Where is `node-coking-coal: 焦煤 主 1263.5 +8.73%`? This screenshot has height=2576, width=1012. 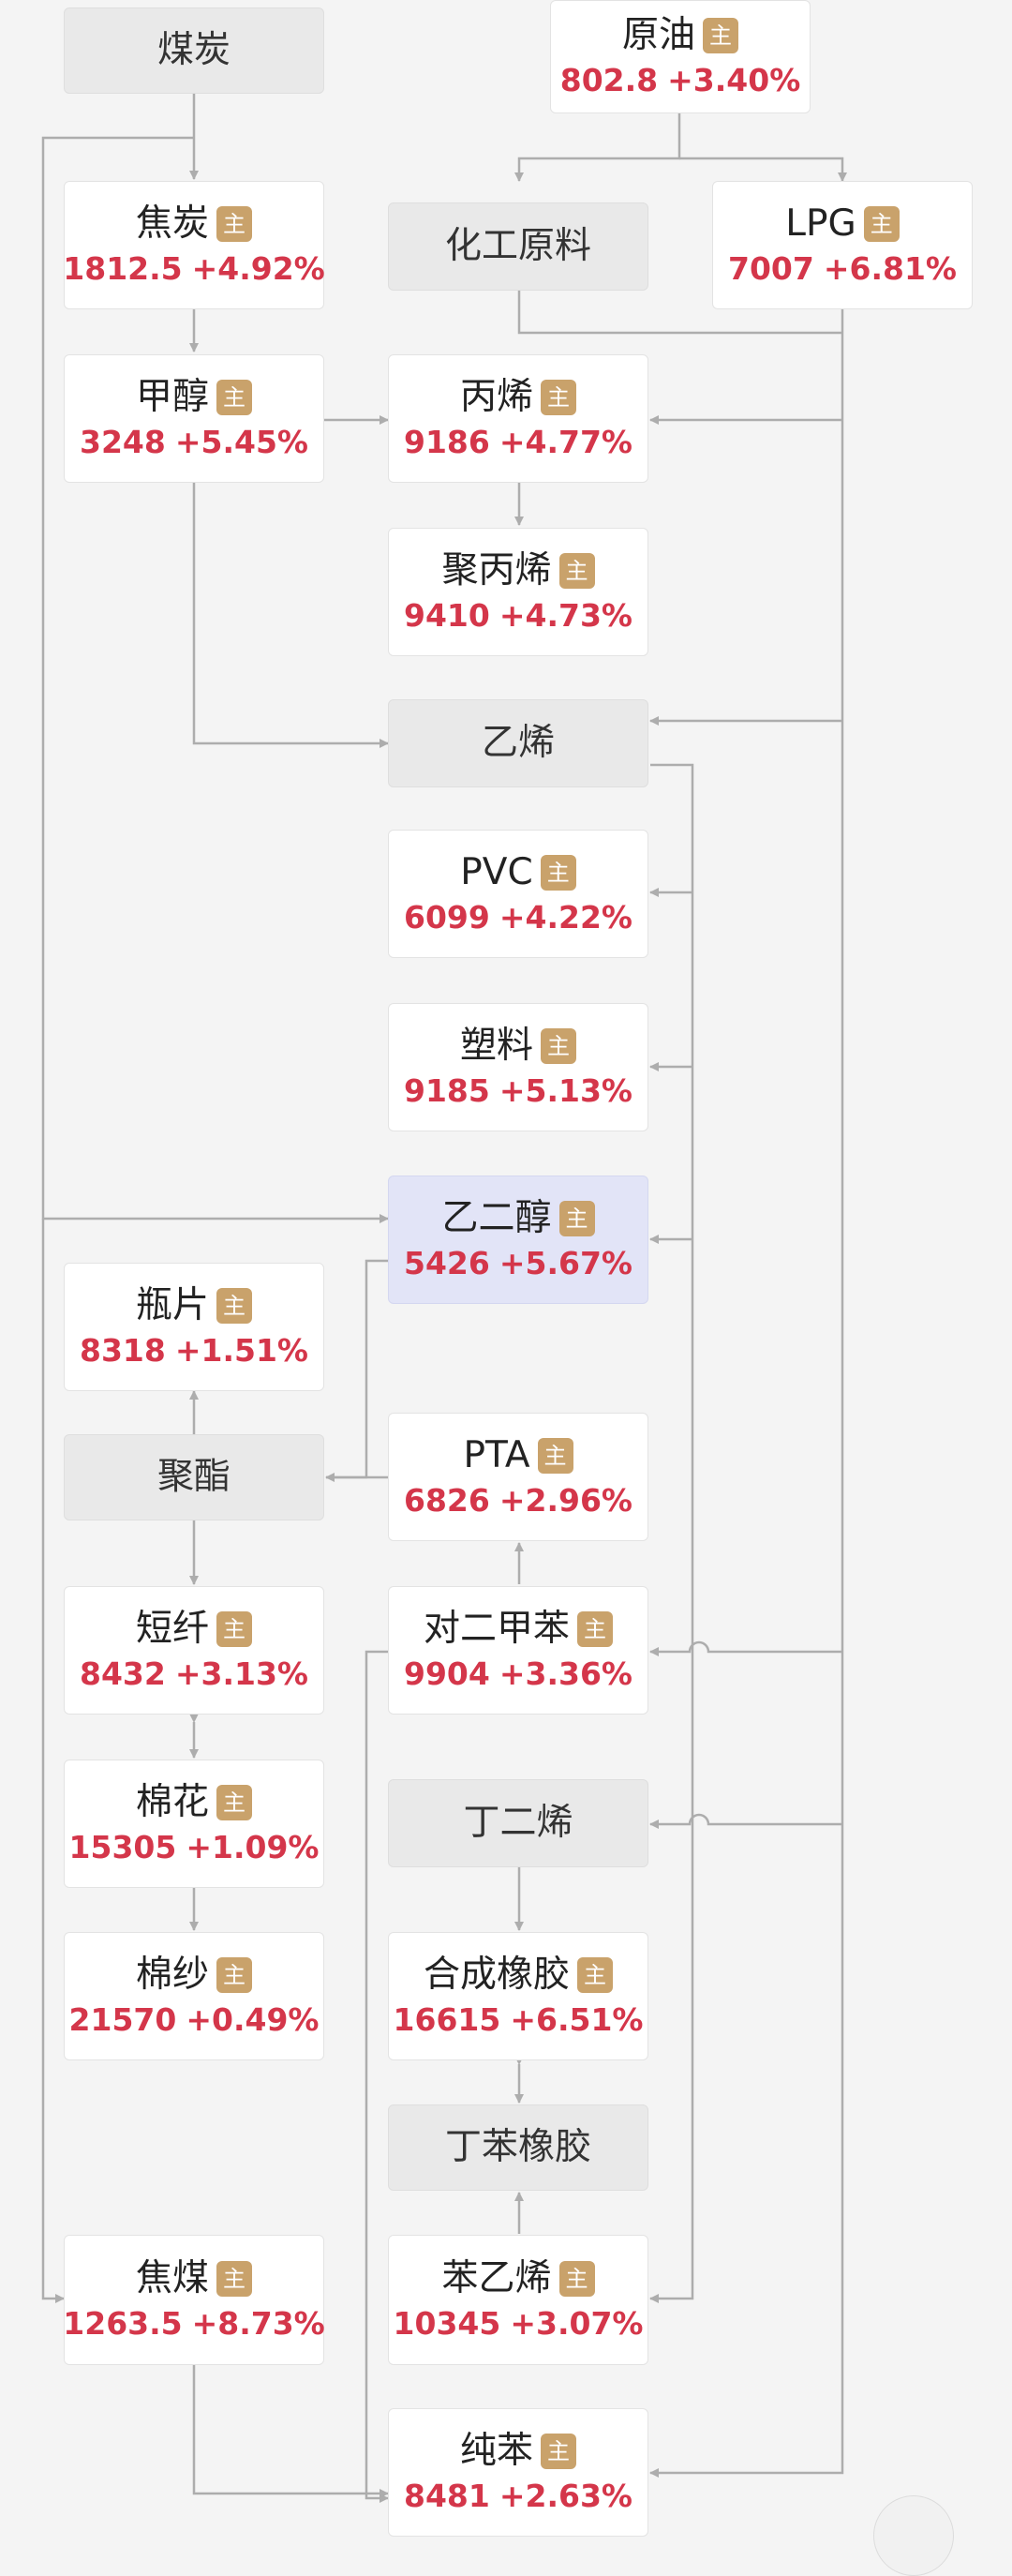
node-coking-coal: 焦煤 主 1263.5 +8.73% is located at coordinates (194, 2300).